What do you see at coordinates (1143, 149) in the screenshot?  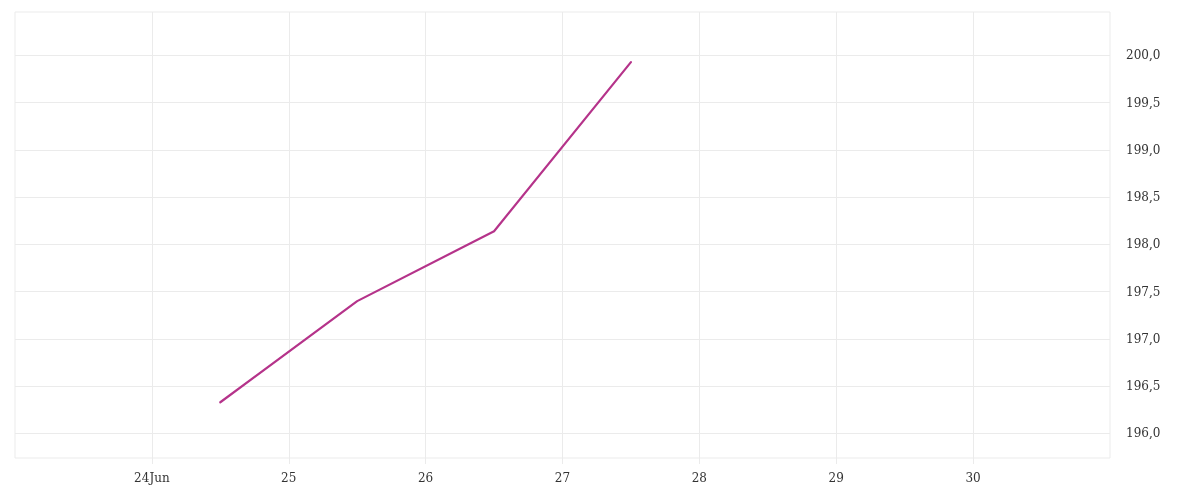 I see `y-tick-label: 199,0` at bounding box center [1143, 149].